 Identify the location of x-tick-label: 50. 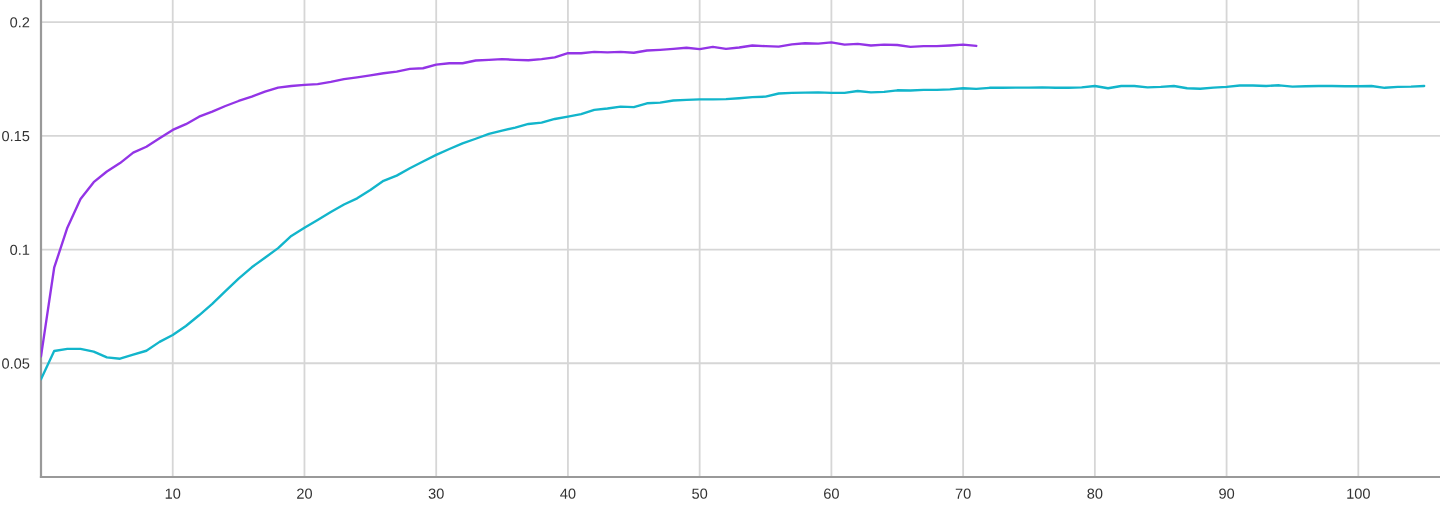
(700, 493).